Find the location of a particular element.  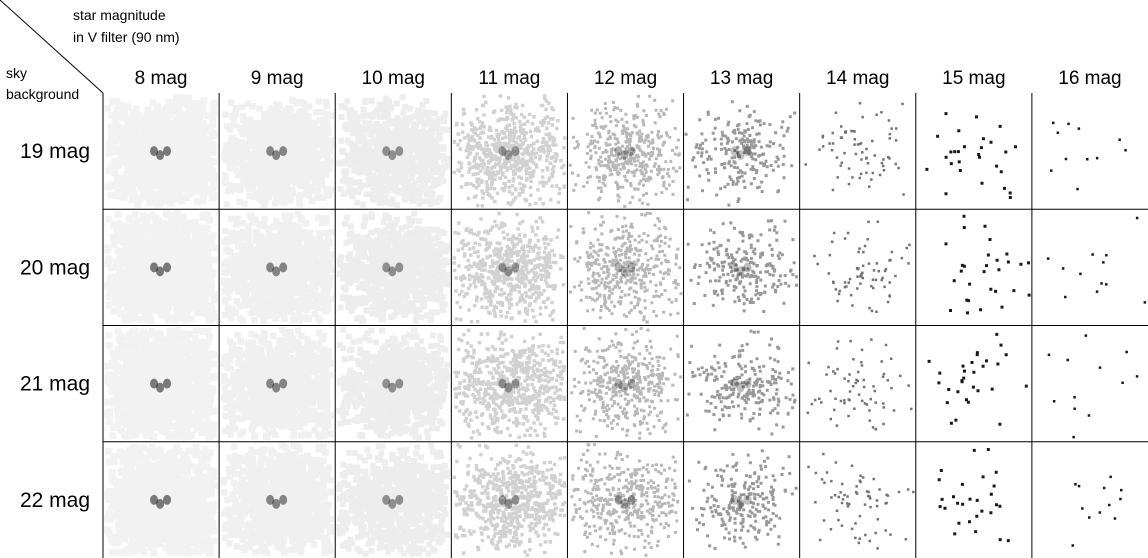

row-axis-title: background is located at coordinates (42, 94).